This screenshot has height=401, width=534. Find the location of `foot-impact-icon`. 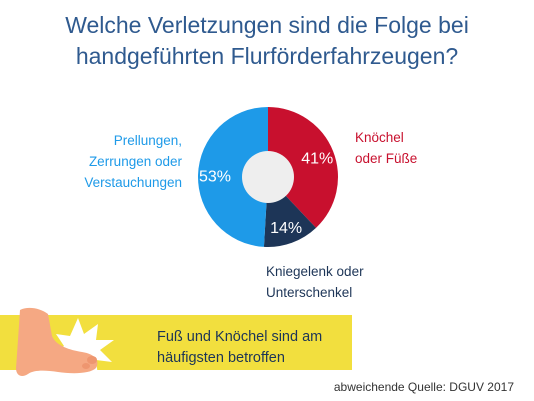

foot-impact-icon is located at coordinates (65, 343).